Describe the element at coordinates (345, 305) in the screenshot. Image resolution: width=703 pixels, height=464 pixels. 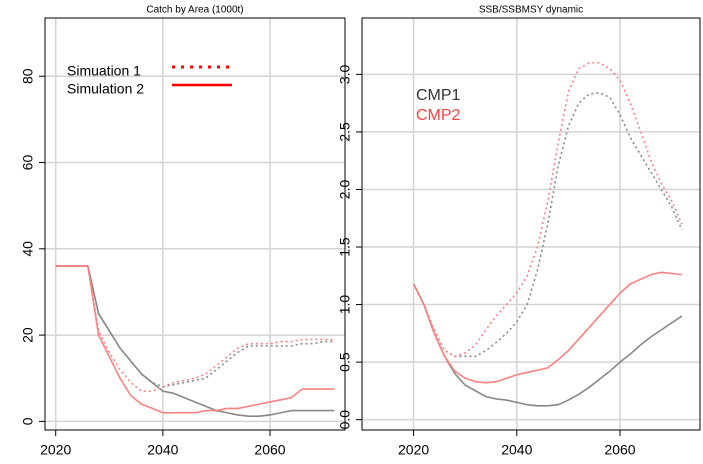
I see `y-tick-label: 1.0` at that location.